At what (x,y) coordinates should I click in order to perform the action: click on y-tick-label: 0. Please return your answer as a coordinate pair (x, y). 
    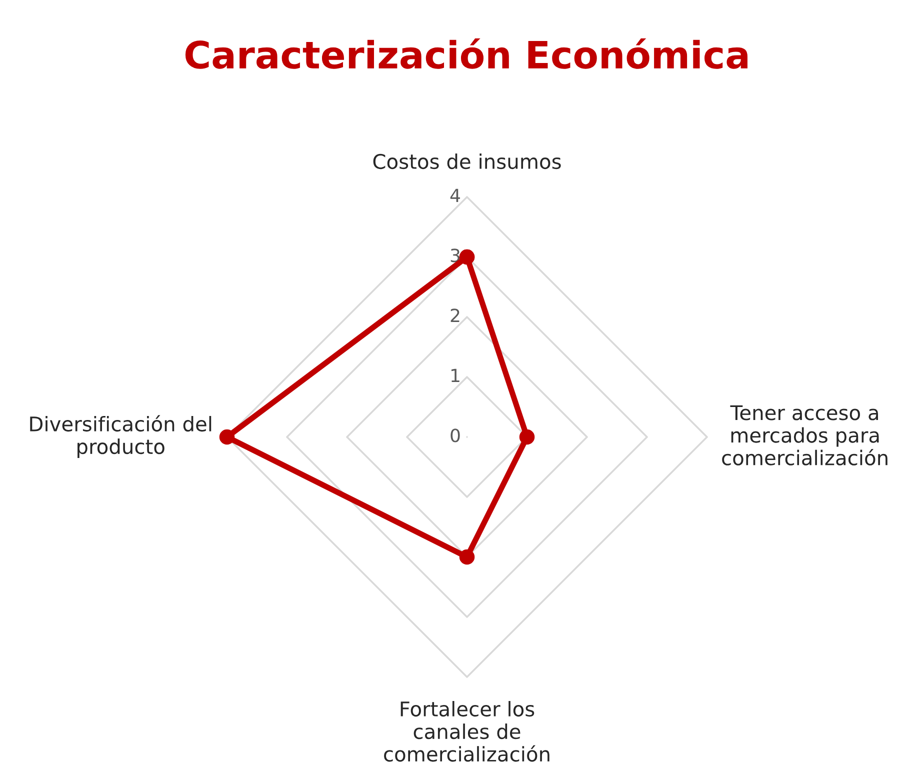
    Looking at the image, I should click on (455, 435).